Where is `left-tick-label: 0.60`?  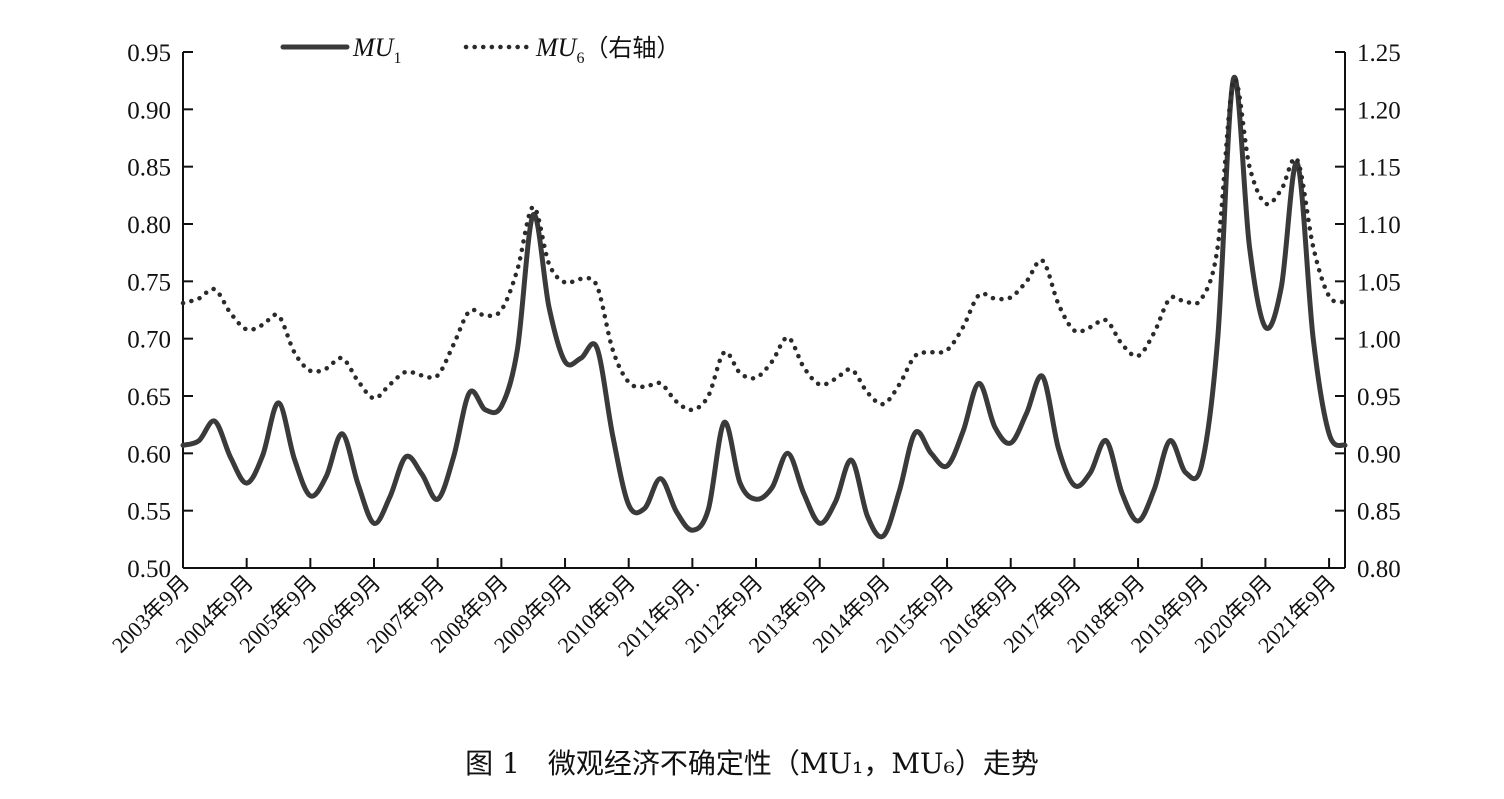 left-tick-label: 0.60 is located at coordinates (149, 454).